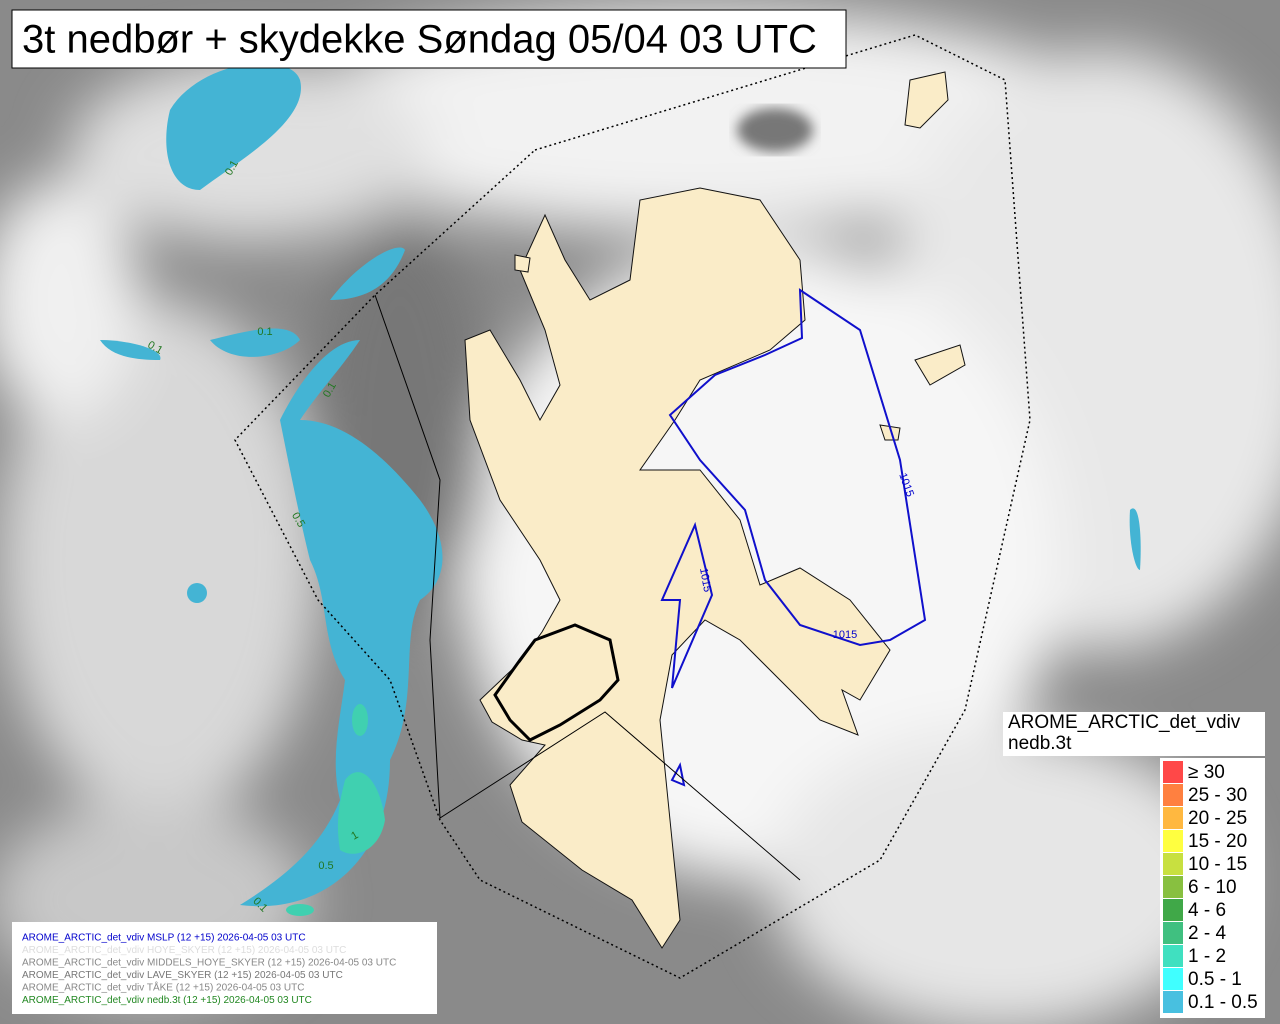  Describe the element at coordinates (1217, 818) in the screenshot. I see `legend-label: 20 - 25` at that location.